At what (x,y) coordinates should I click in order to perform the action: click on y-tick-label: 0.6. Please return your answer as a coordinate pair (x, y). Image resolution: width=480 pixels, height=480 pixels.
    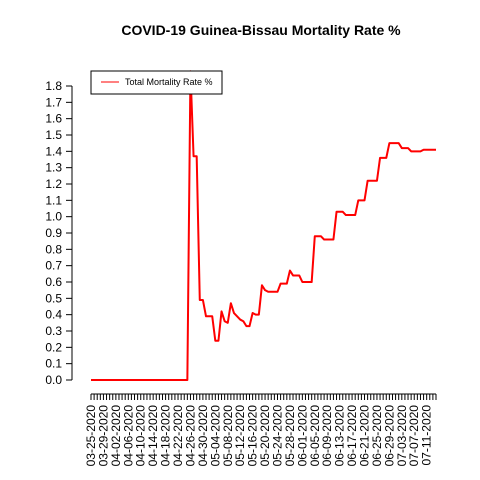
    Looking at the image, I should click on (53, 282).